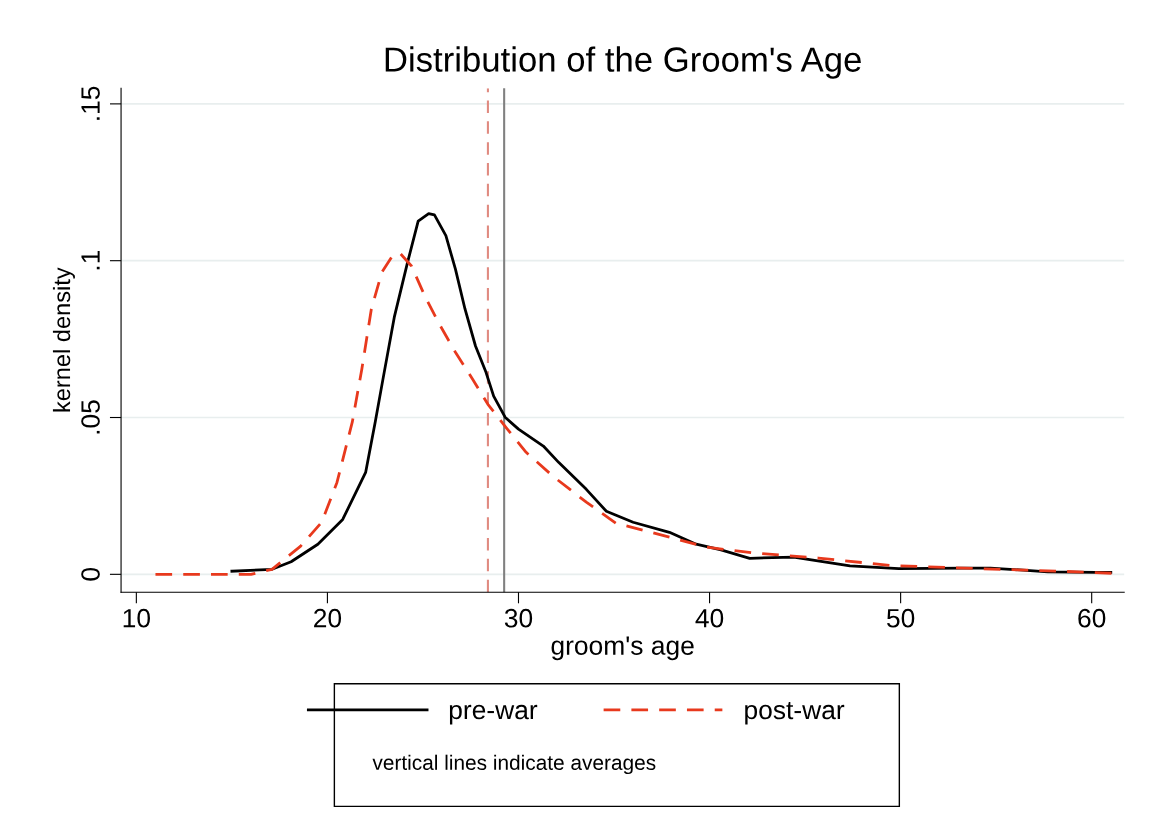 The width and height of the screenshot is (1153, 840). Describe the element at coordinates (90, 260) in the screenshot. I see `y-tick-label: .1` at that location.